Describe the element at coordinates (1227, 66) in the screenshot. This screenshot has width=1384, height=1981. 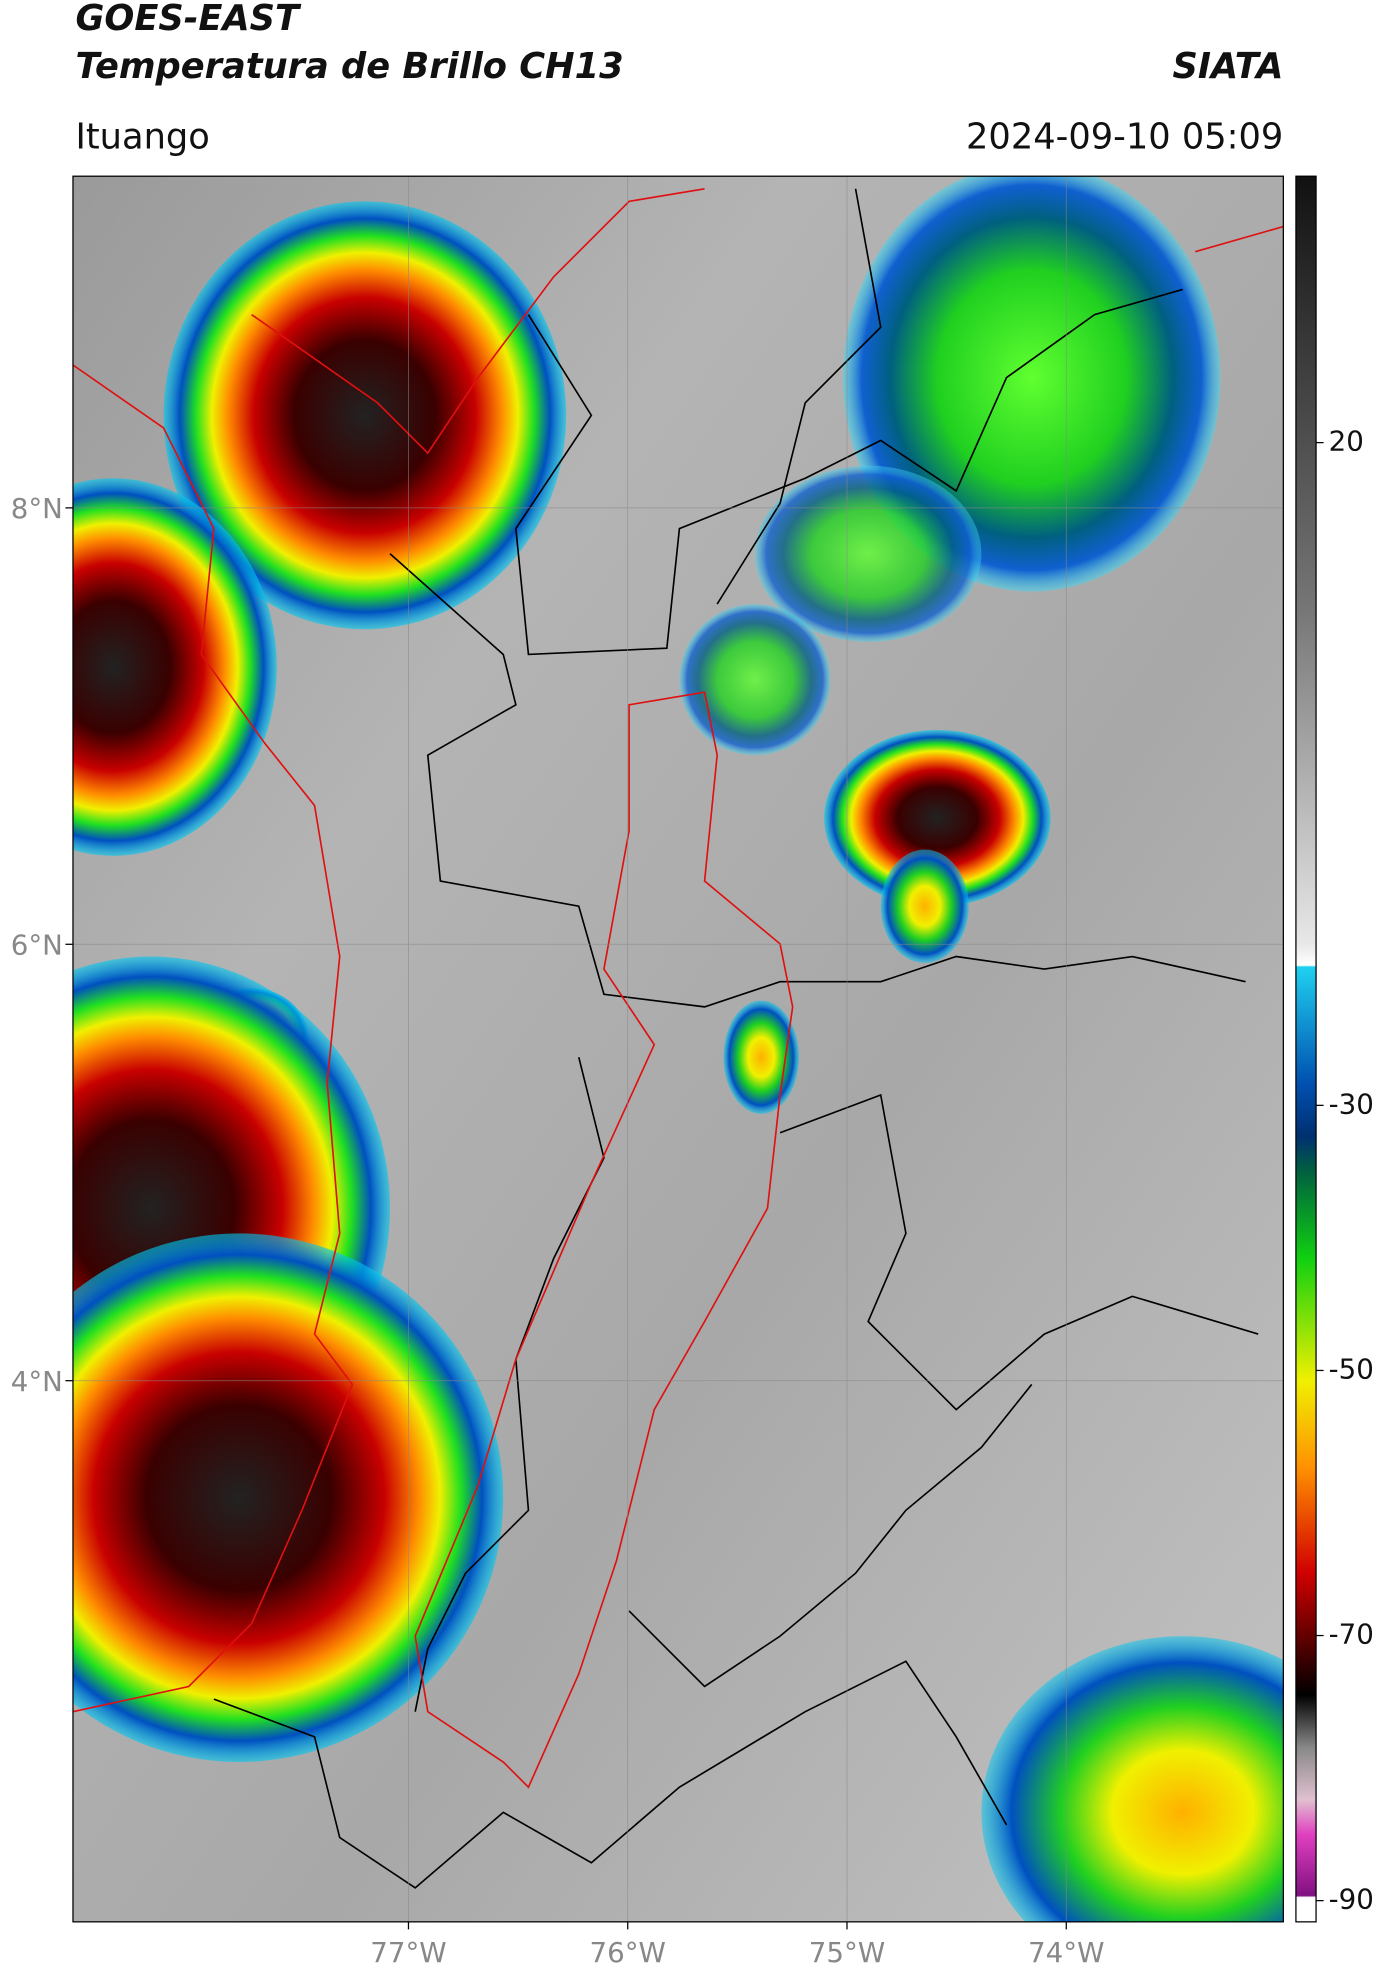
I see `source-label: SIATA` at that location.